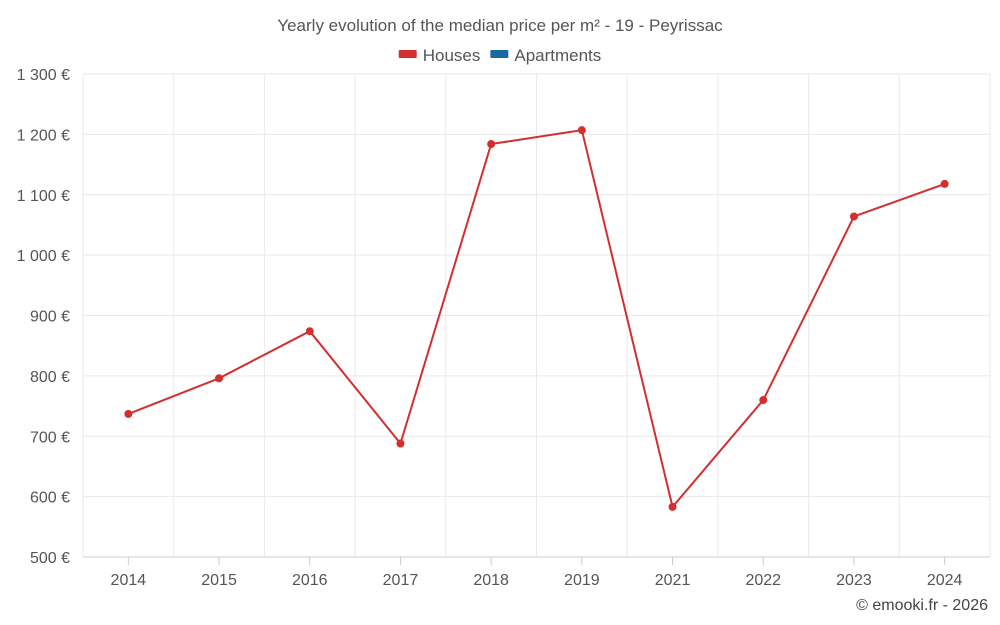 This screenshot has width=1000, height=625. Describe the element at coordinates (50, 317) in the screenshot. I see `y-tick-label: 900 €` at that location.